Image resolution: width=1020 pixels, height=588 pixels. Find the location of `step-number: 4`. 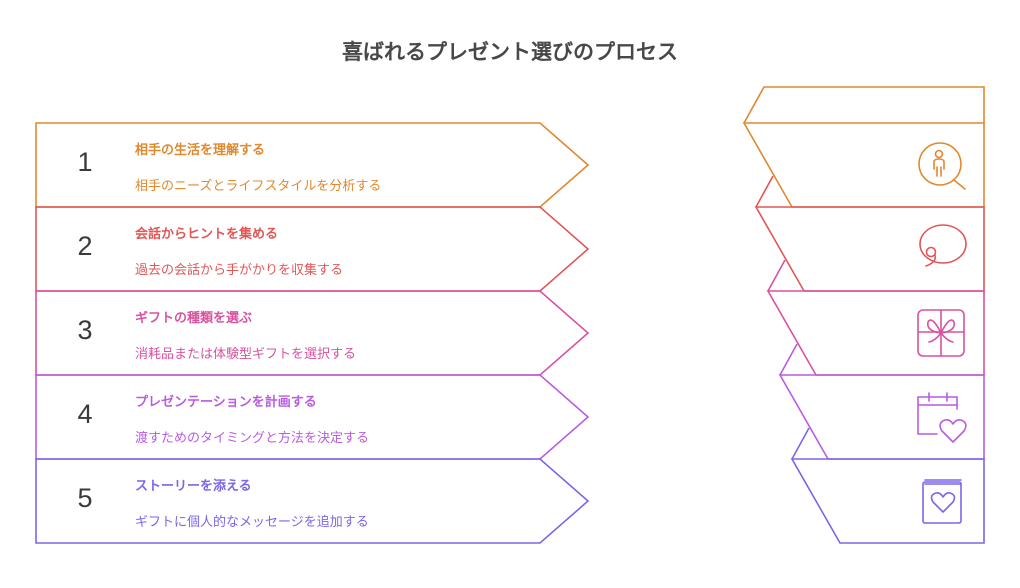

step-number: 4 is located at coordinates (85, 414).